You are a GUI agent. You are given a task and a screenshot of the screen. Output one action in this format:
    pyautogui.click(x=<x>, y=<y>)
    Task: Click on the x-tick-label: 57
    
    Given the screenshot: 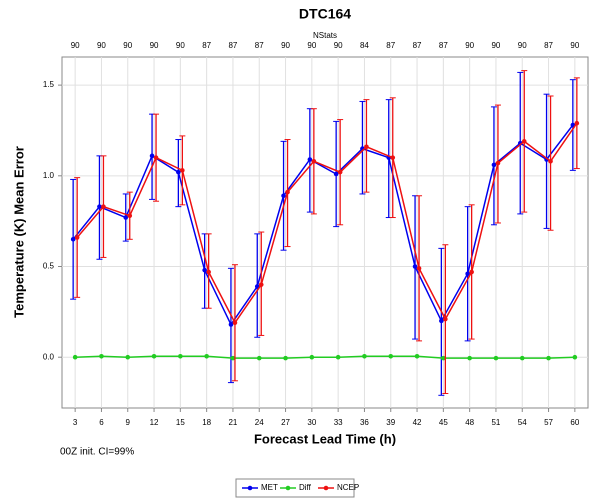 What is the action you would take?
    pyautogui.click(x=548, y=422)
    